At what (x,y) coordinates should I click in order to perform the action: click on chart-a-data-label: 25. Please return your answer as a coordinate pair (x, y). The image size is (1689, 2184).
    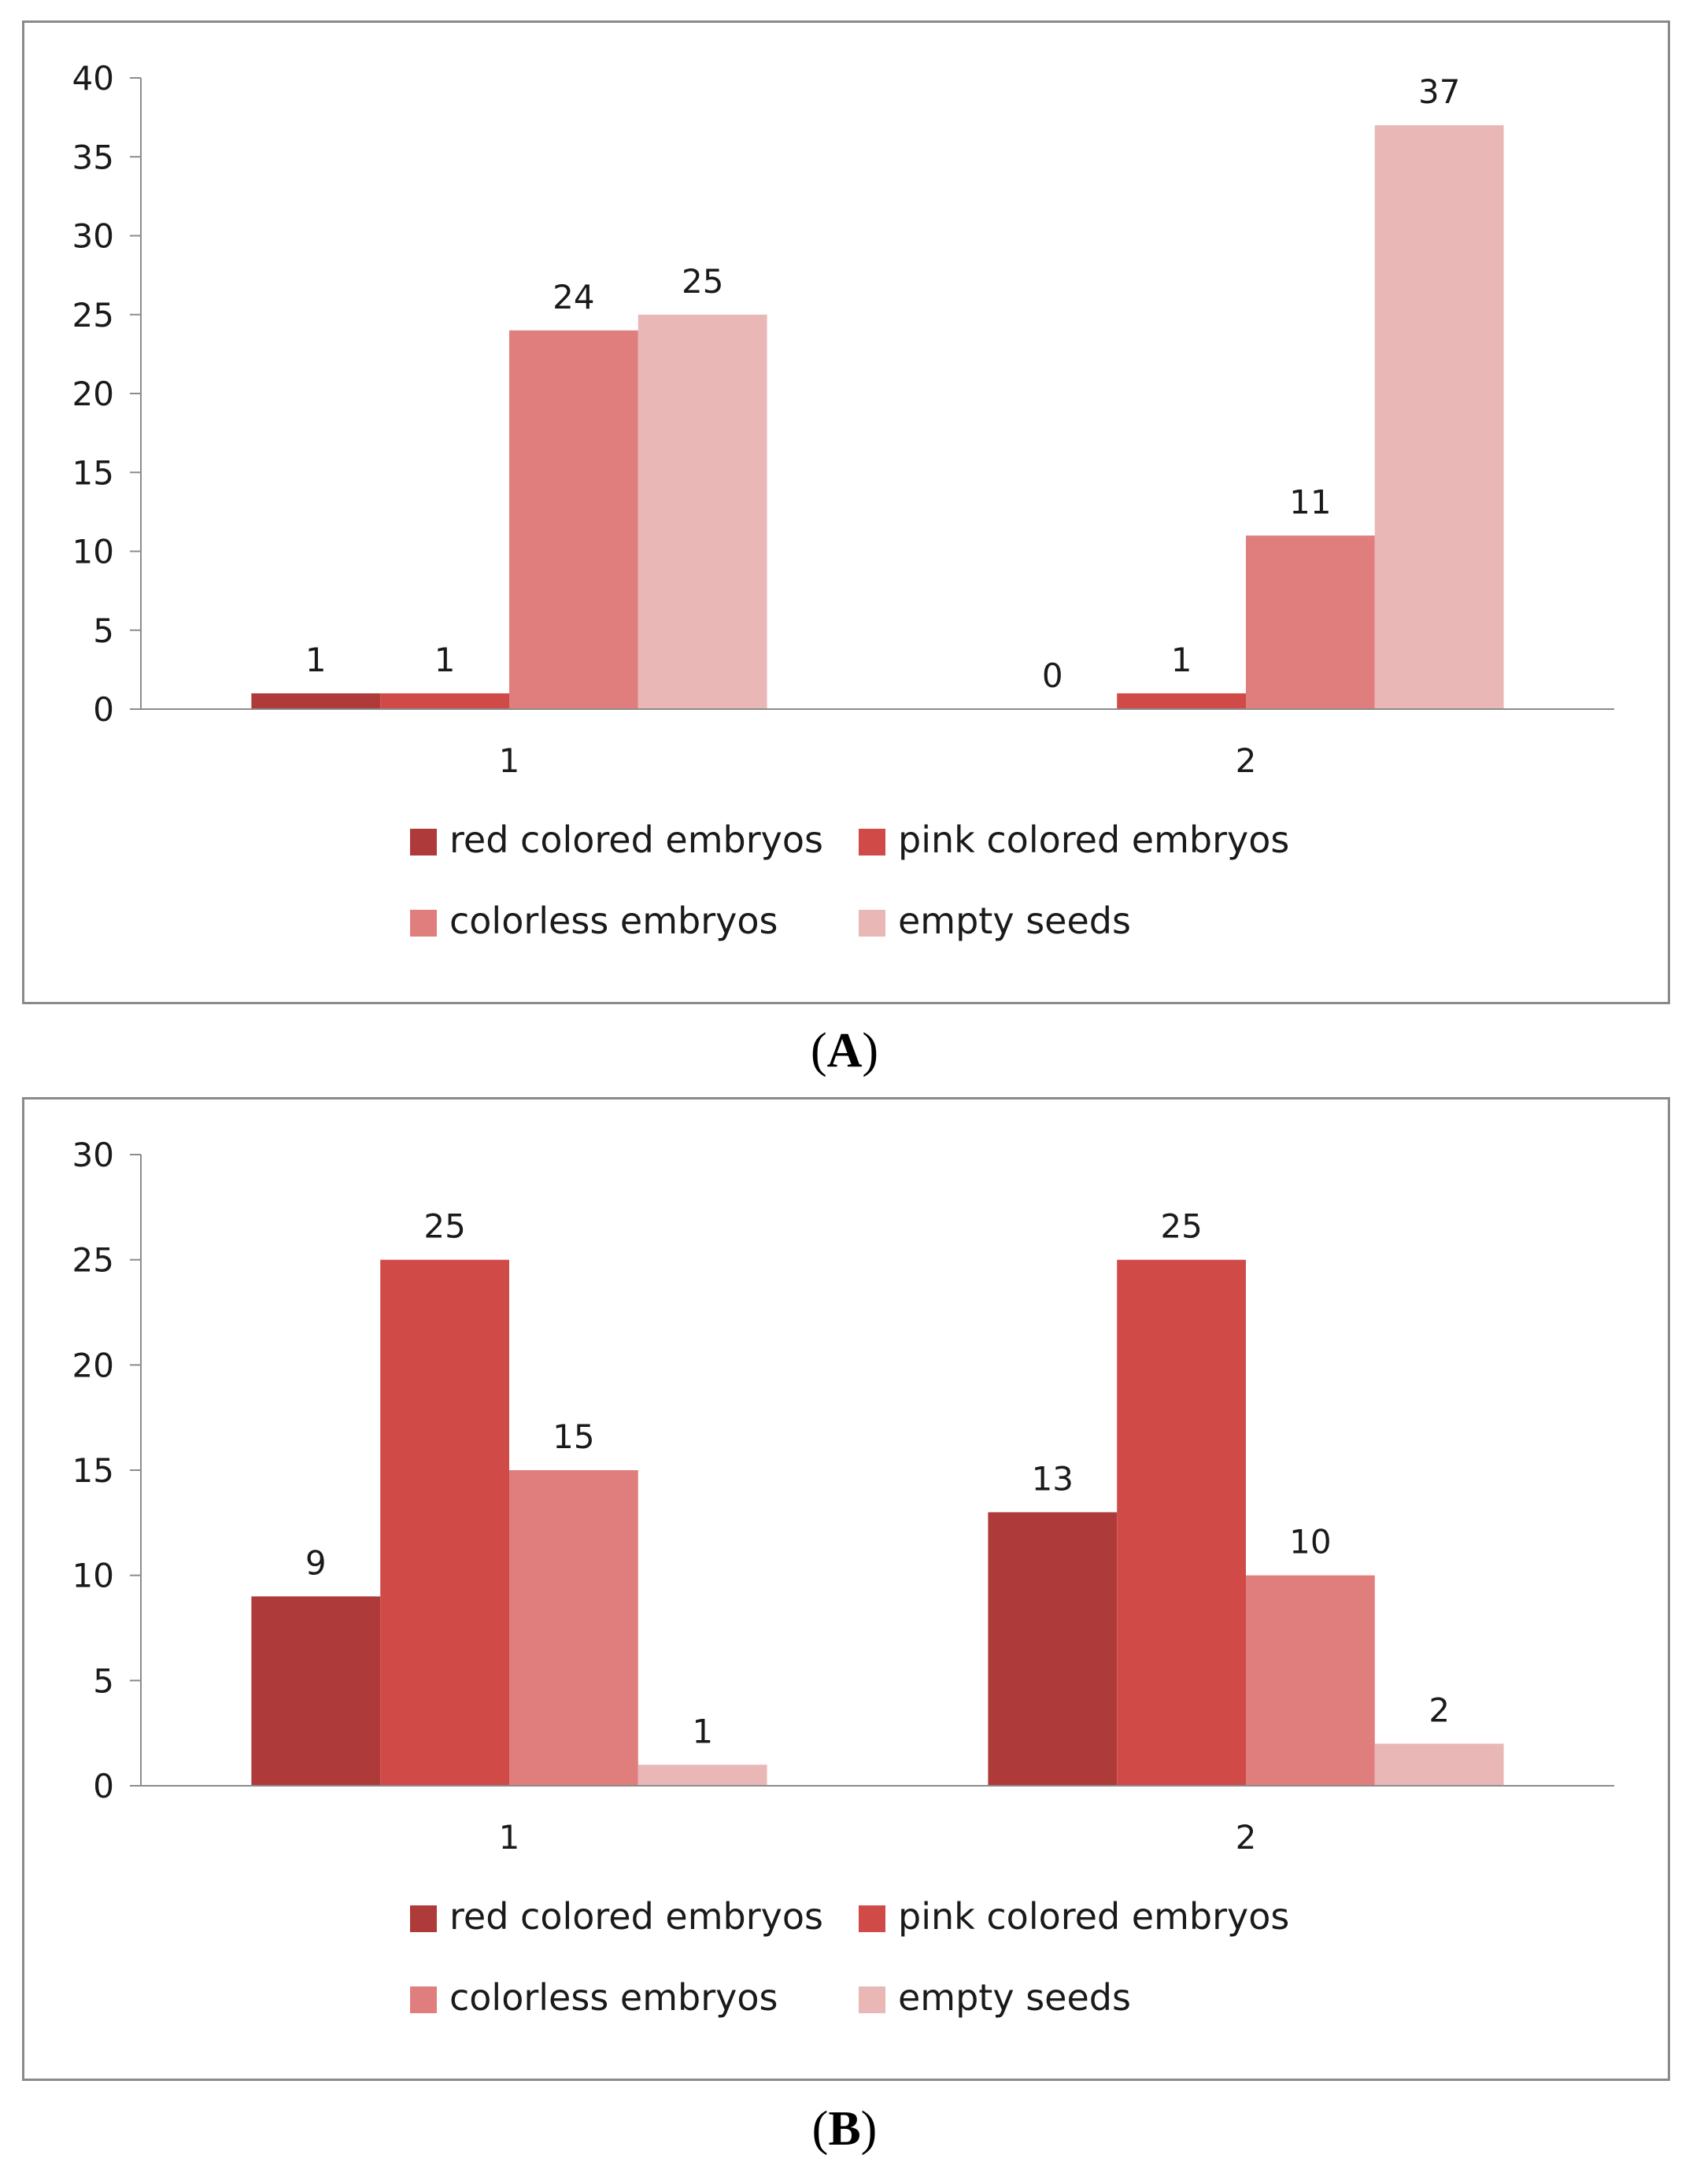
    Looking at the image, I should click on (702, 281).